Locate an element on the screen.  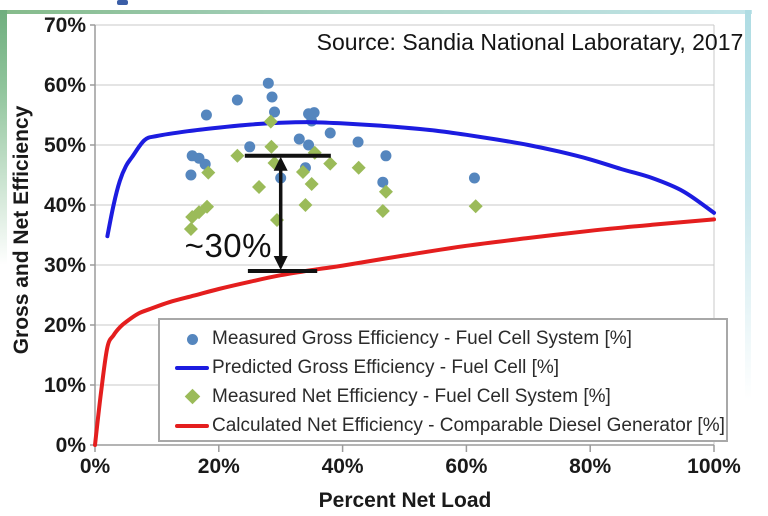
legend-marker-net-diamond-icon is located at coordinates (192, 397).